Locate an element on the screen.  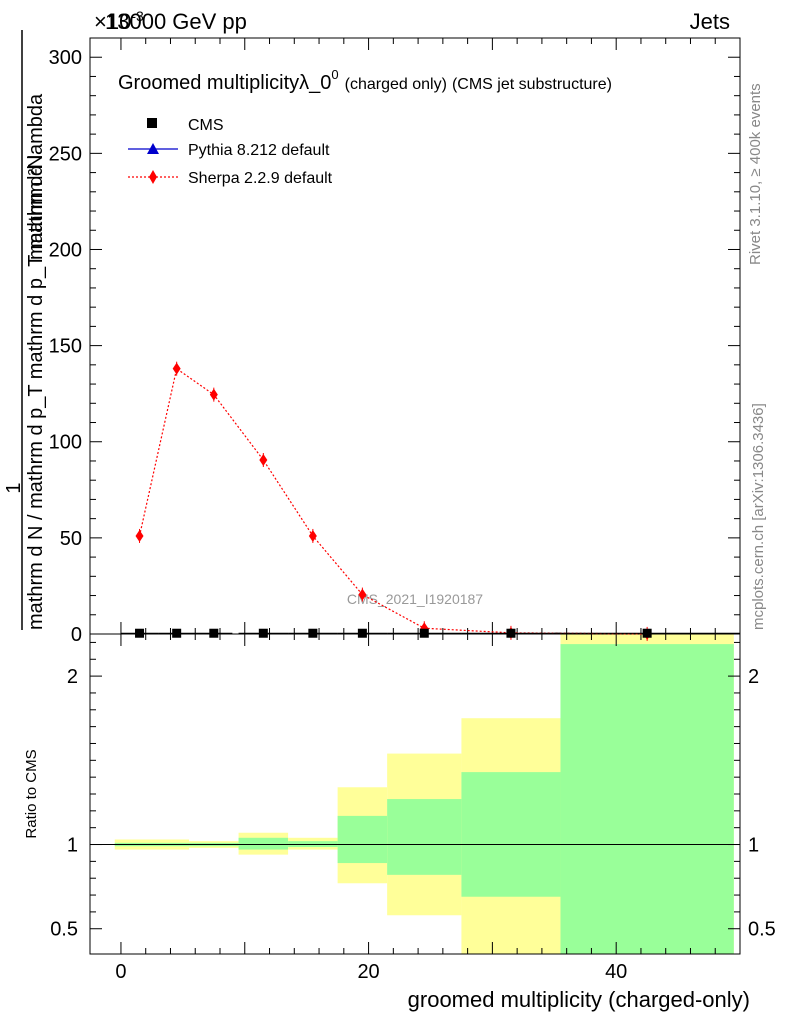
ratio-xtick-label: 40 is located at coordinates (616, 972).